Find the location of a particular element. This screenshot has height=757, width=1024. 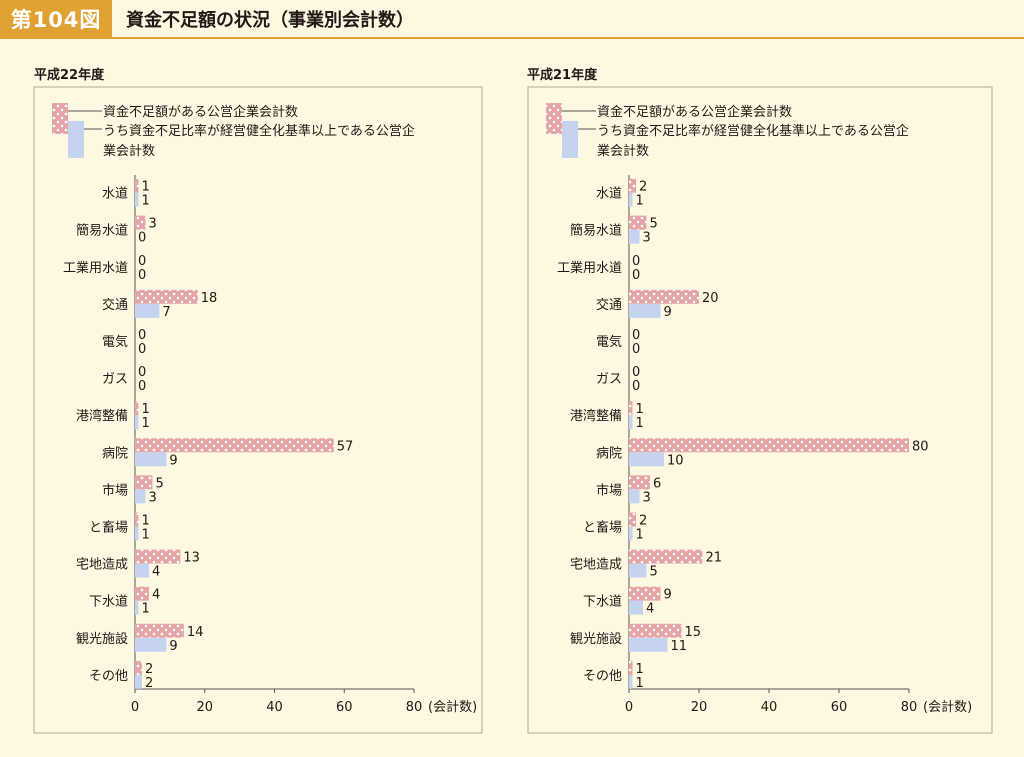

legend-swatch-series1 is located at coordinates (554, 118).